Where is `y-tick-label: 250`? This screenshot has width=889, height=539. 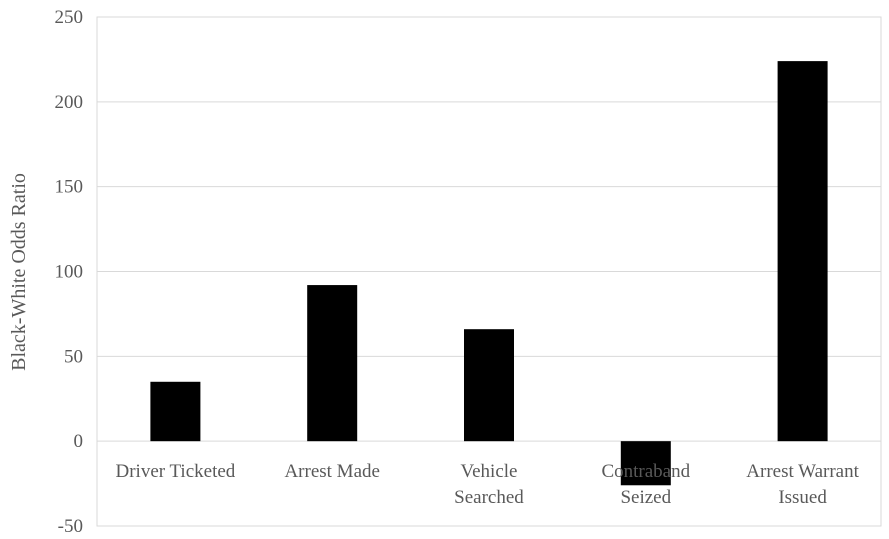
y-tick-label: 250 is located at coordinates (69, 17).